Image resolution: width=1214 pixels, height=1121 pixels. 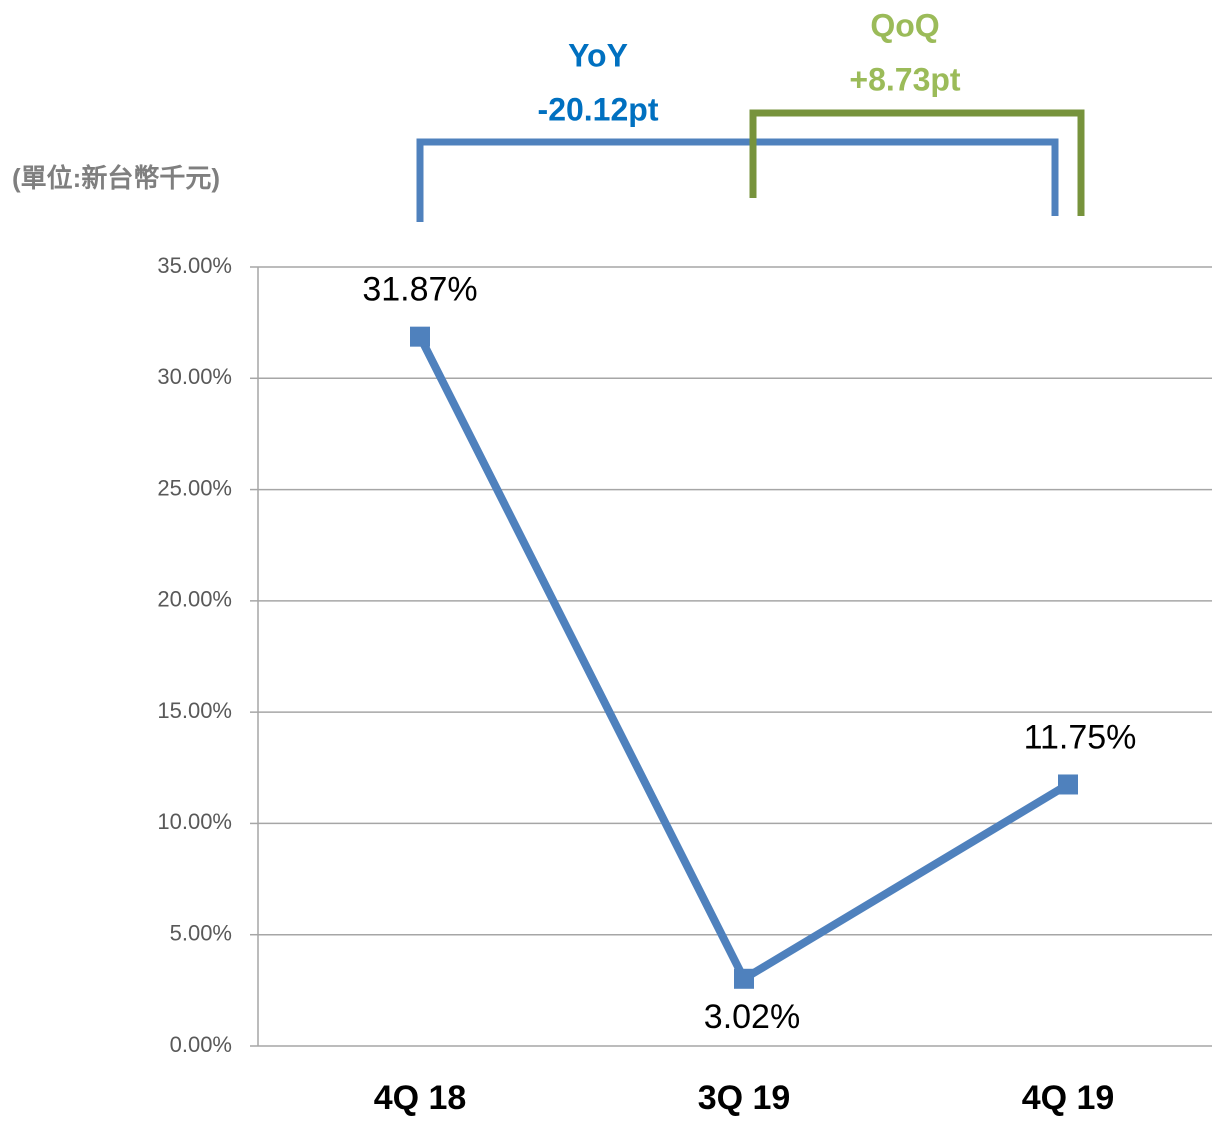 What do you see at coordinates (752, 1017) in the screenshot?
I see `value-label: 3.02%` at bounding box center [752, 1017].